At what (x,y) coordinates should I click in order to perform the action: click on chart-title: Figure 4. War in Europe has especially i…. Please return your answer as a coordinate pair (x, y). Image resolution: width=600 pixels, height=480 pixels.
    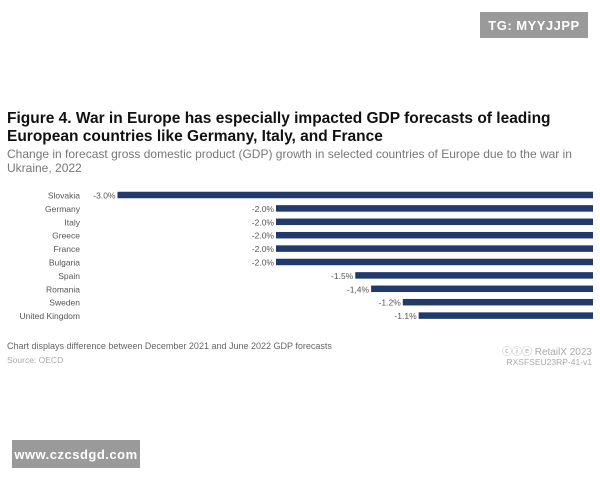
    Looking at the image, I should click on (279, 127).